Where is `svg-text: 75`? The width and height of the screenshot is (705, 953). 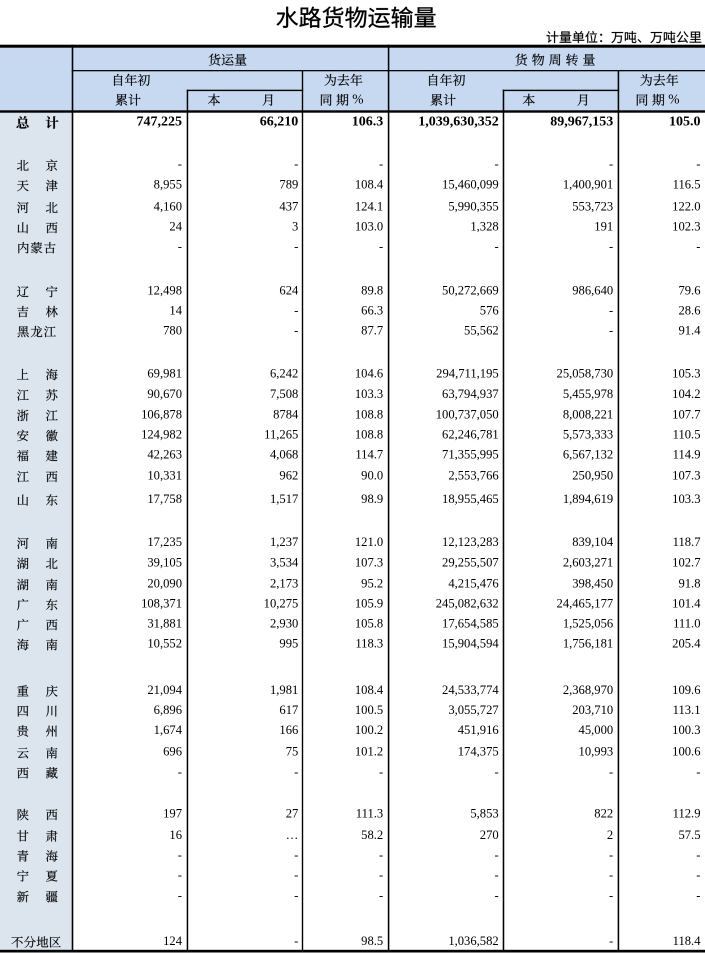
svg-text: 75 is located at coordinates (292, 752).